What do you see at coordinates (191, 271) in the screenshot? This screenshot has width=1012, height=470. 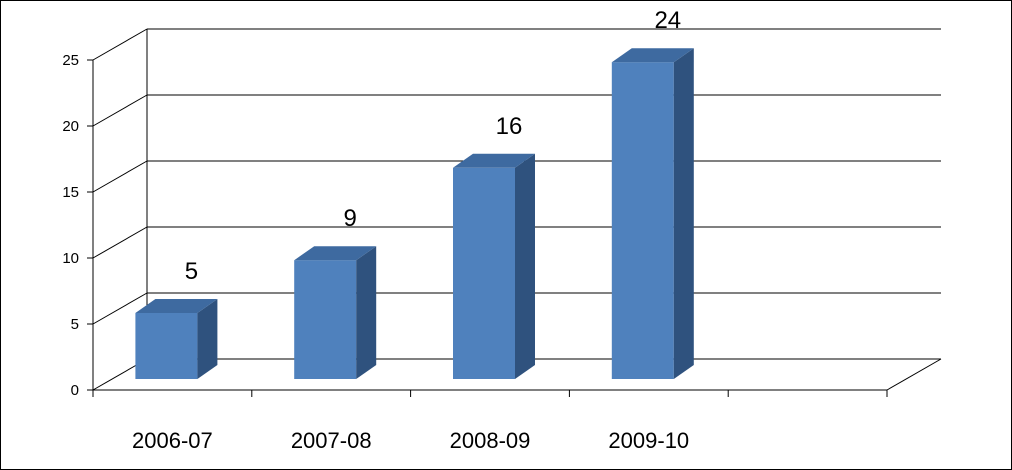 I see `data-label-2006-07: 5` at bounding box center [191, 271].